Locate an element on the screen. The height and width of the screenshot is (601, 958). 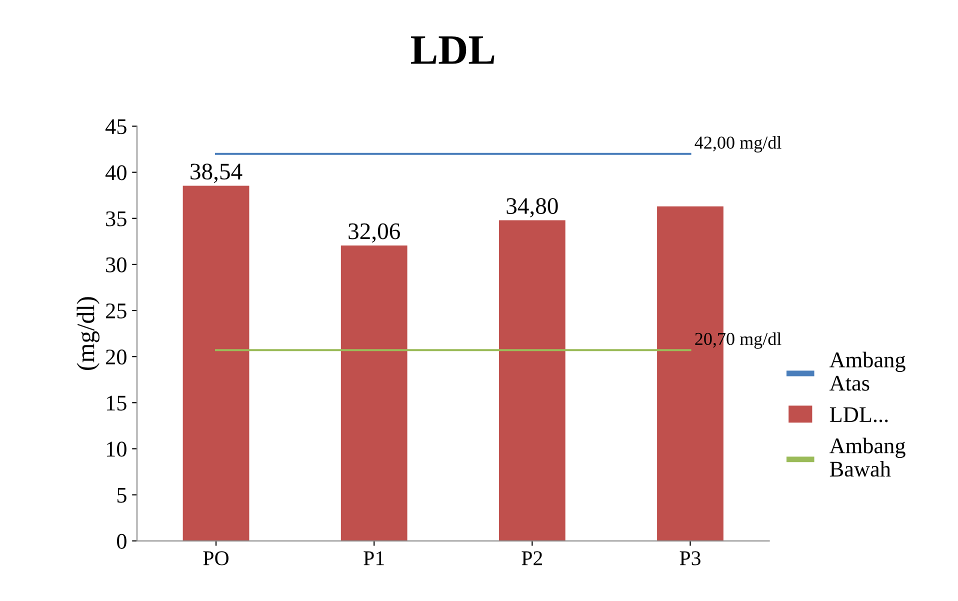
x-tick-label: PO is located at coordinates (215, 558).